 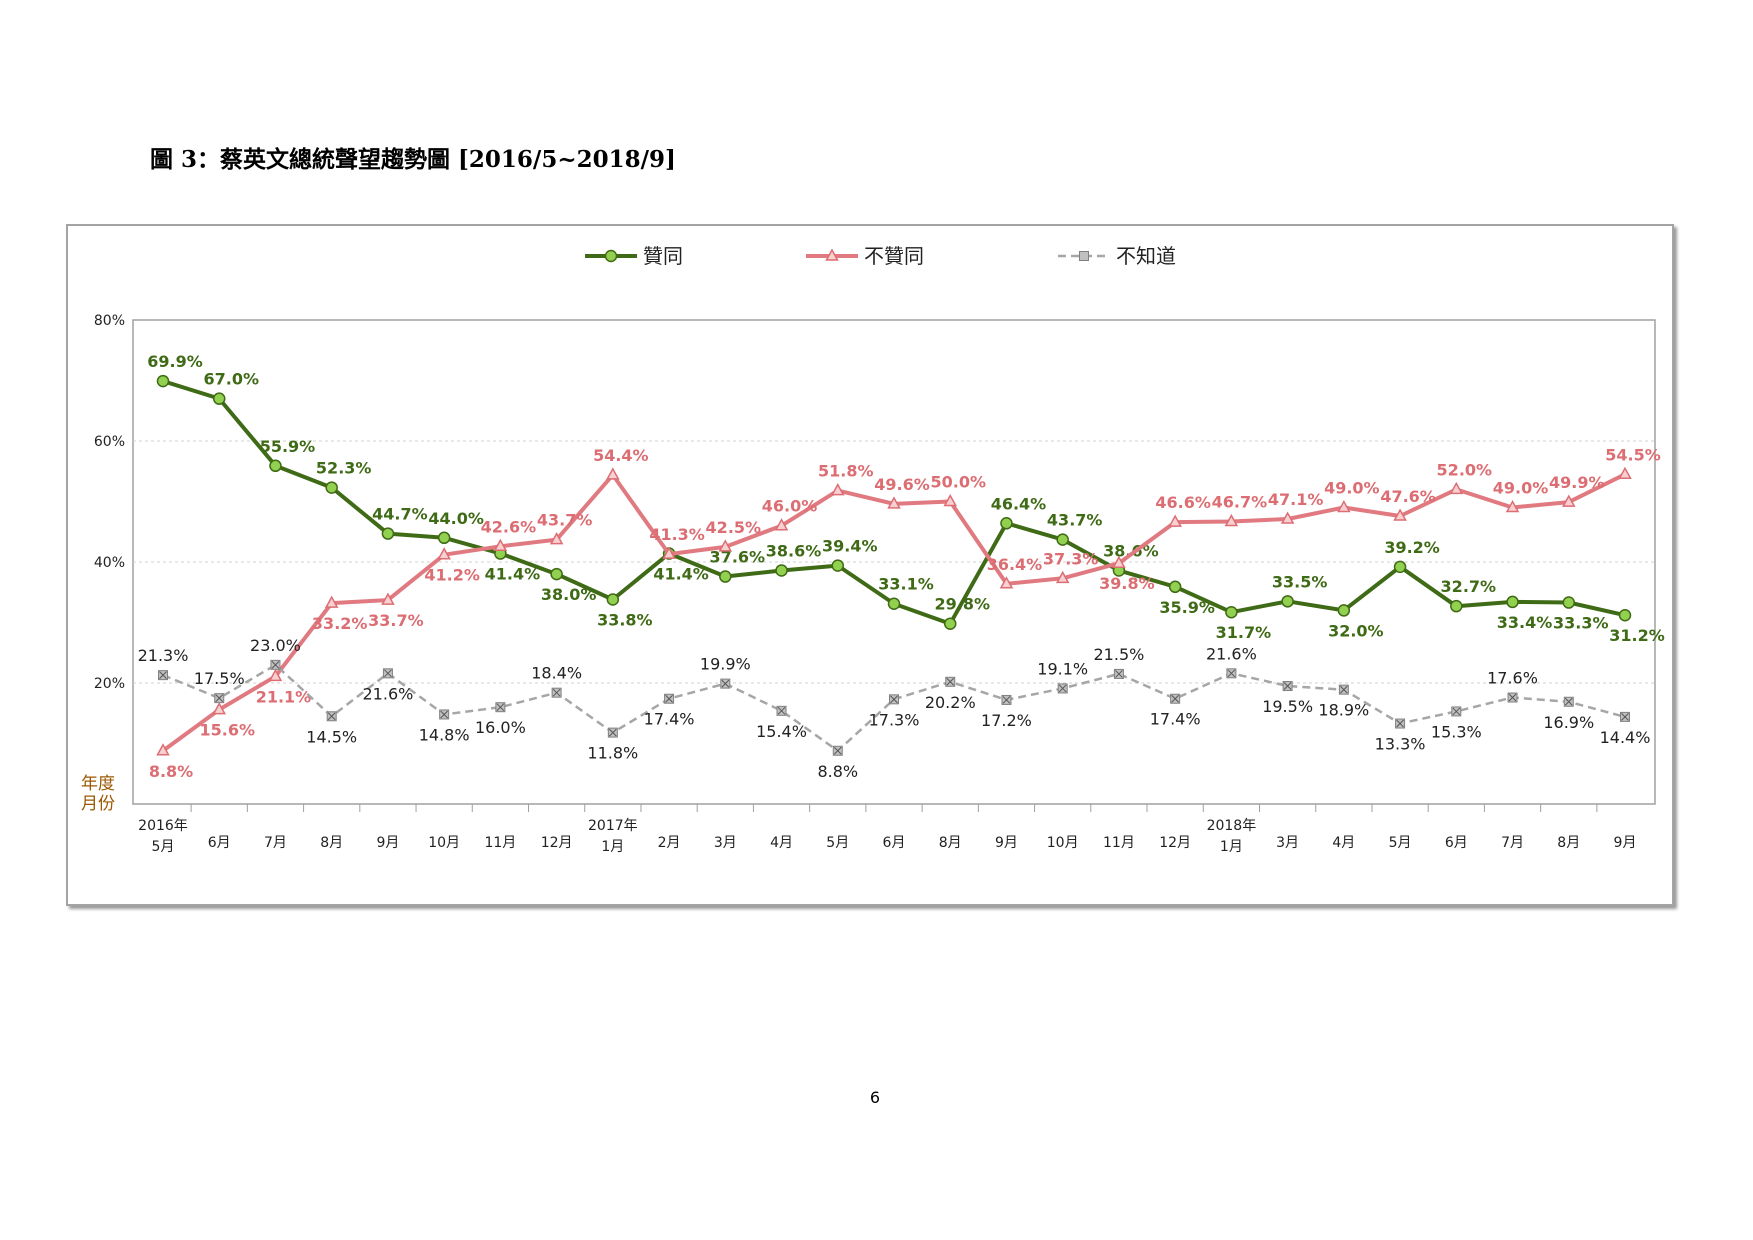 What do you see at coordinates (725, 843) in the screenshot?
I see `x-tick-month-label: 3月` at bounding box center [725, 843].